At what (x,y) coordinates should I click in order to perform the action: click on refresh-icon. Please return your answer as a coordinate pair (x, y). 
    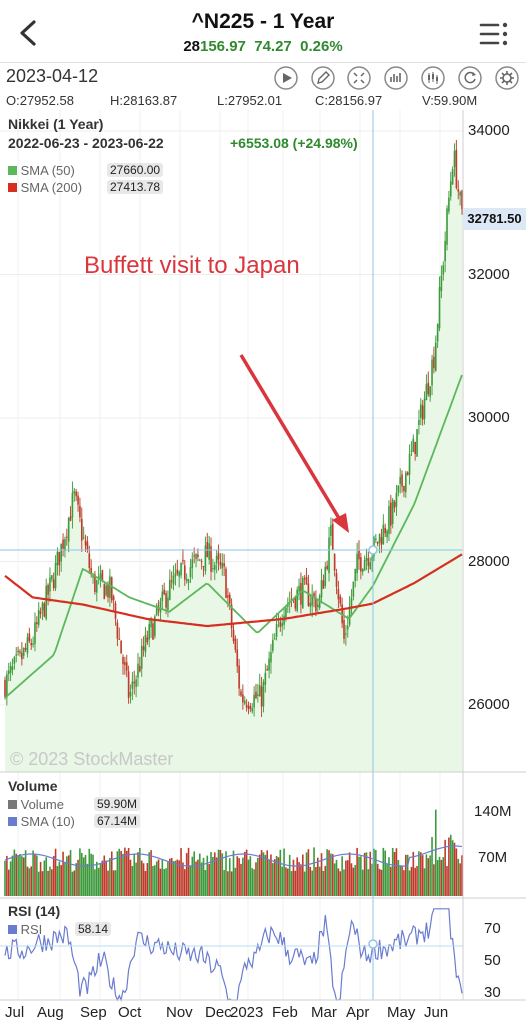
    Looking at the image, I should click on (470, 78).